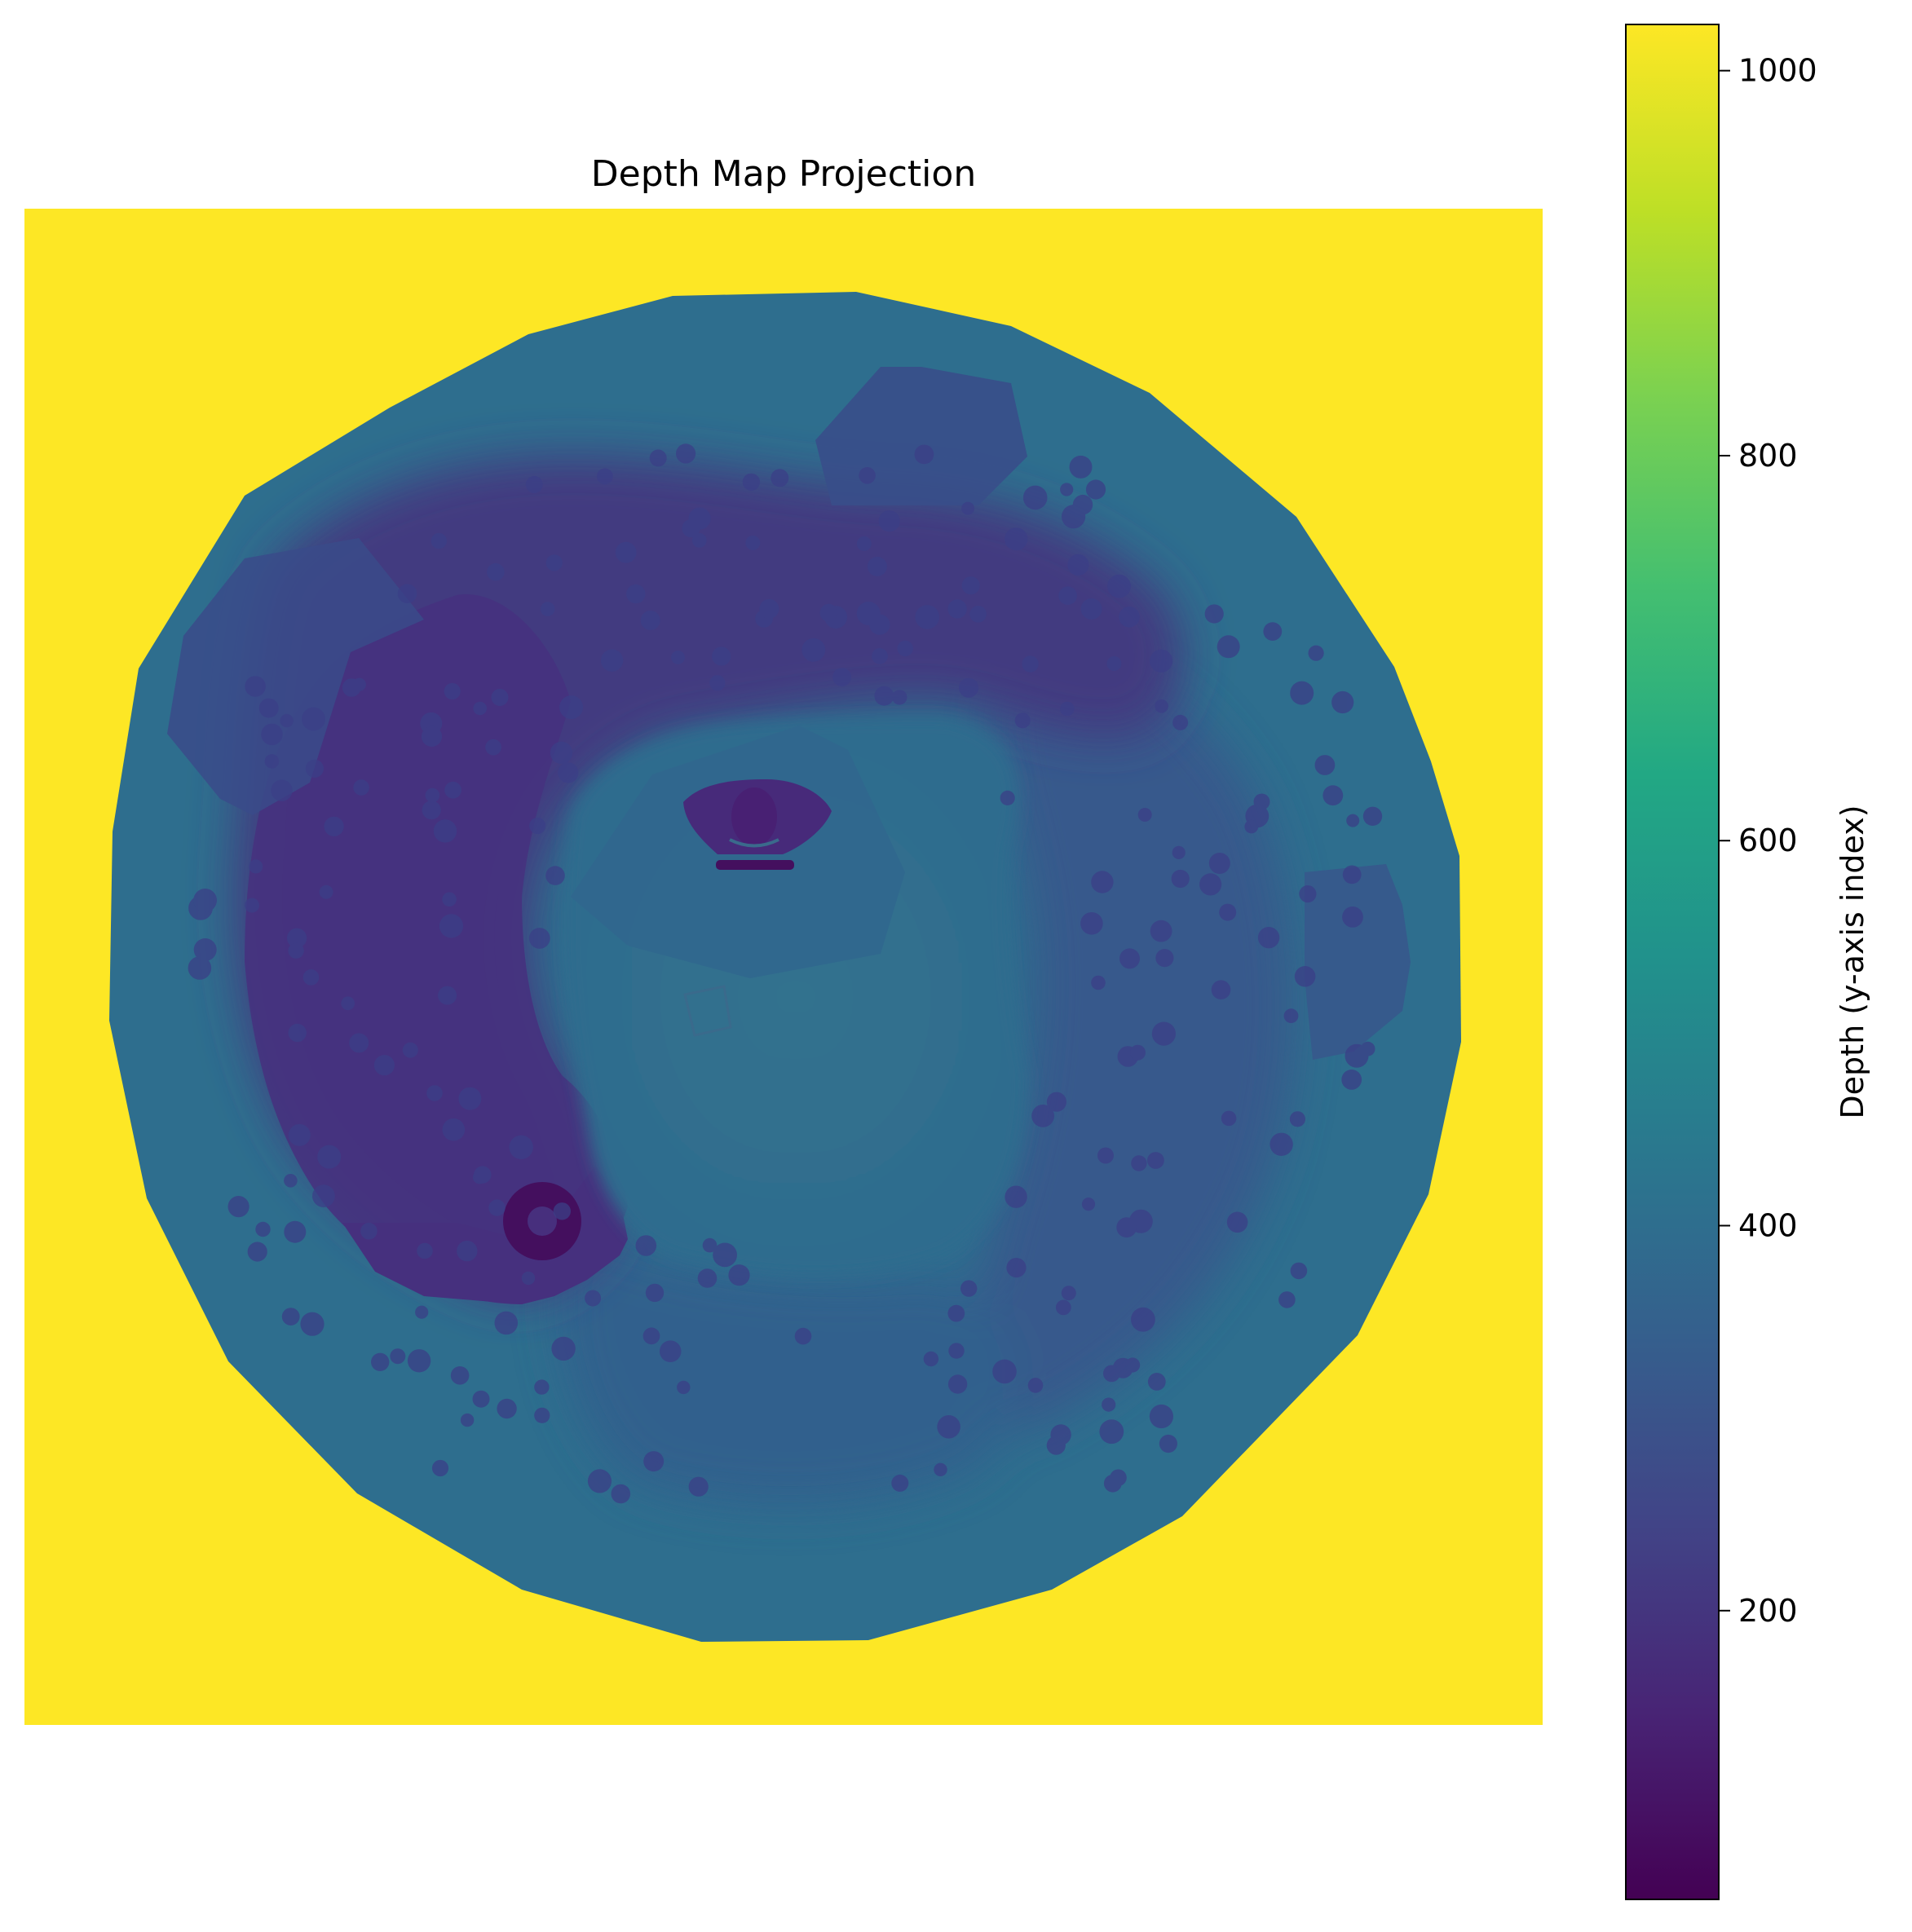  What do you see at coordinates (754, 816) in the screenshot?
I see `center-object-core` at bounding box center [754, 816].